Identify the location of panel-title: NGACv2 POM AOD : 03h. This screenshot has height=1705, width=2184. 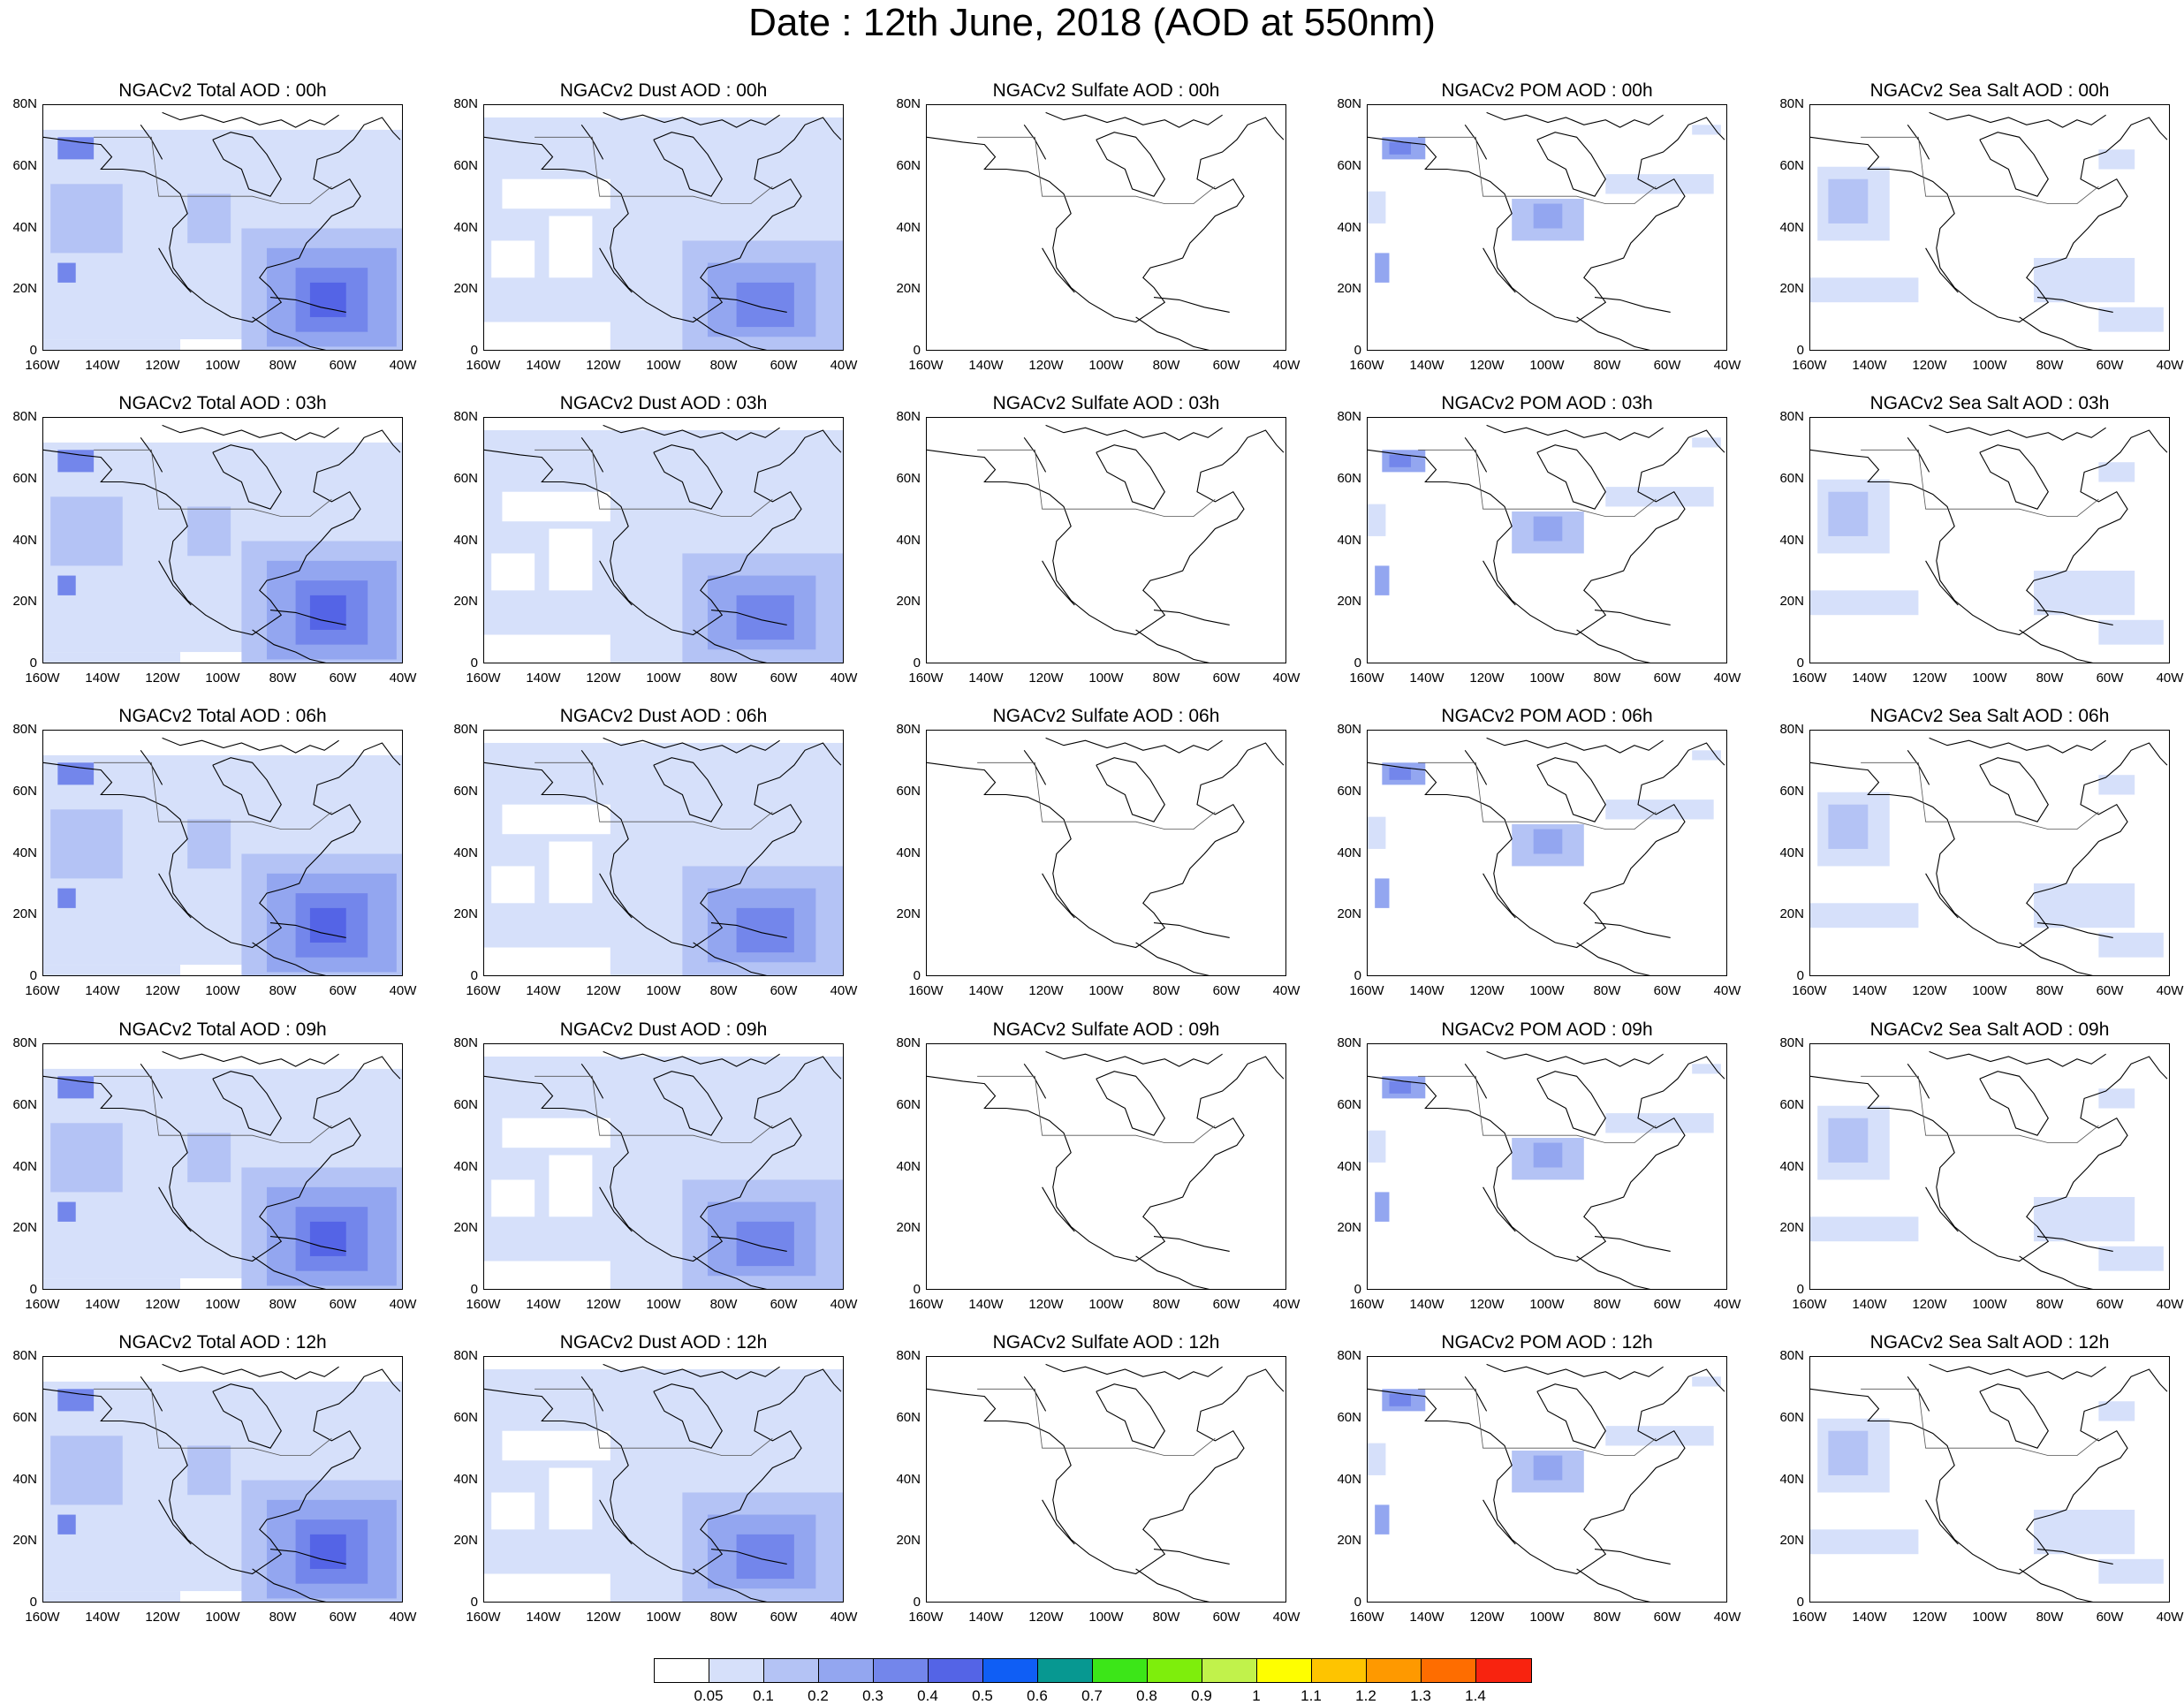
(1547, 403).